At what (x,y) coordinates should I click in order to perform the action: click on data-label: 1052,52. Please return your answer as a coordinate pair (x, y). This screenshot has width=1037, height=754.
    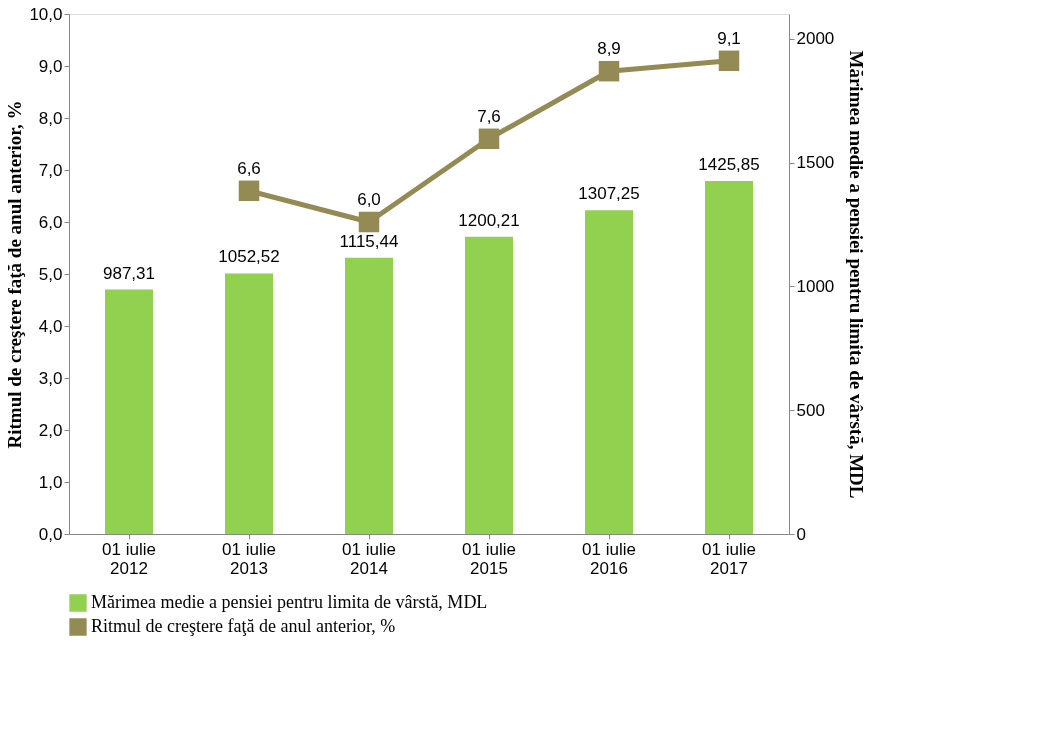
    Looking at the image, I should click on (249, 257).